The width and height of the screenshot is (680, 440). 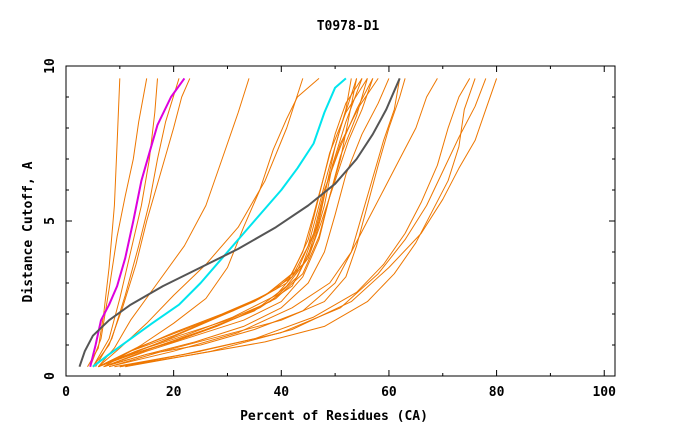 What do you see at coordinates (348, 26) in the screenshot?
I see `chart-title: T0978-D1` at bounding box center [348, 26].